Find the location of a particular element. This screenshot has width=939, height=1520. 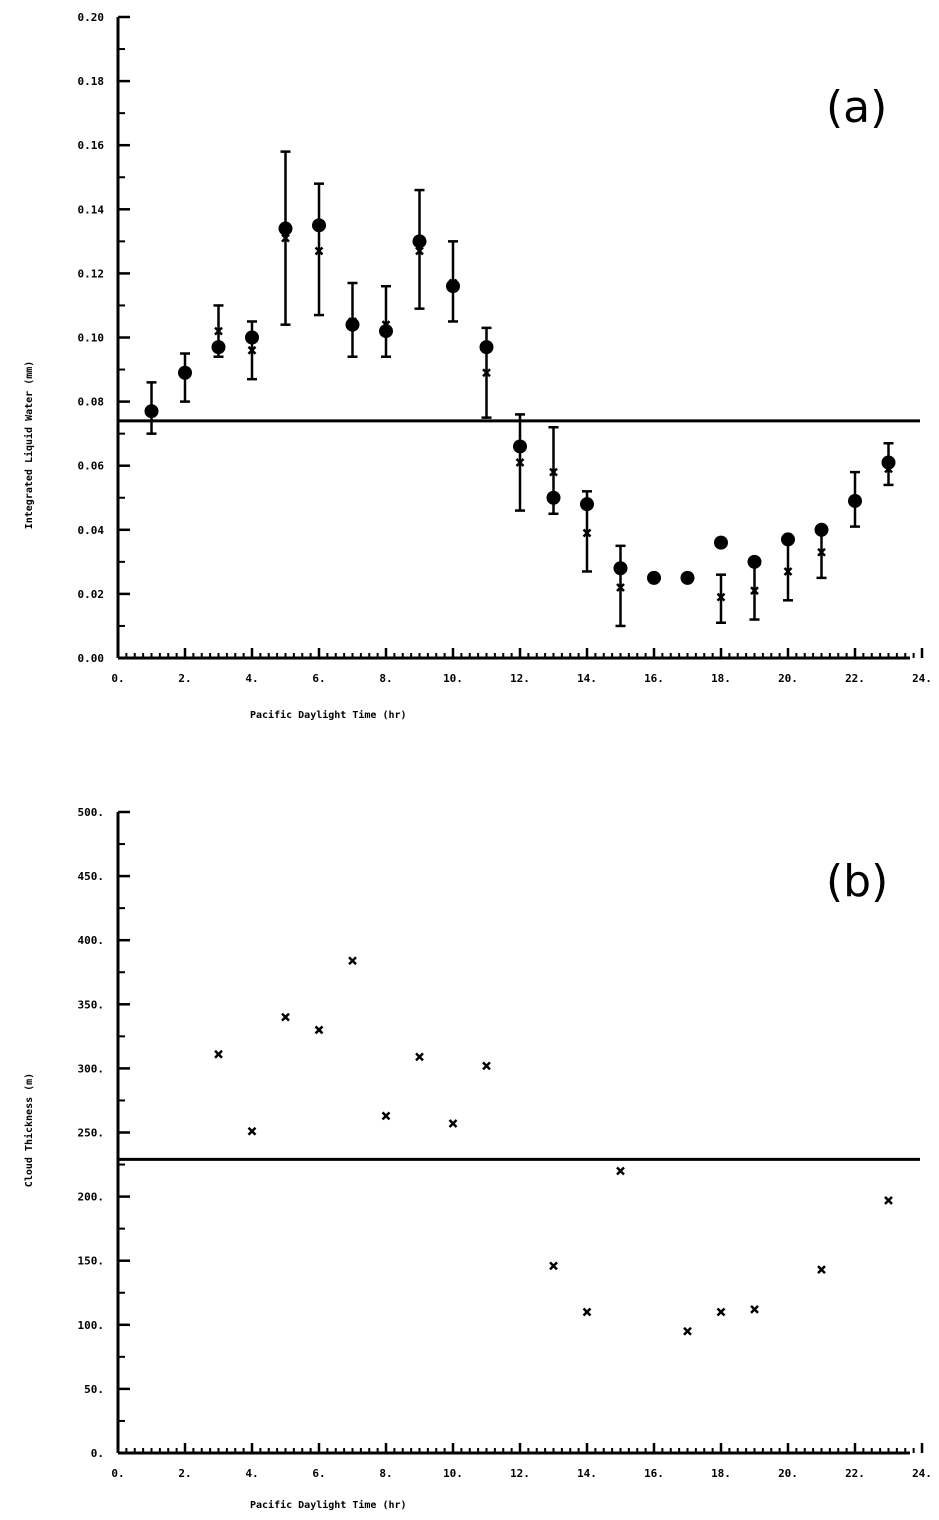

panel-b-x-axis-label: Pacific Daylight Time (hr) is located at coordinates (328, 1505).